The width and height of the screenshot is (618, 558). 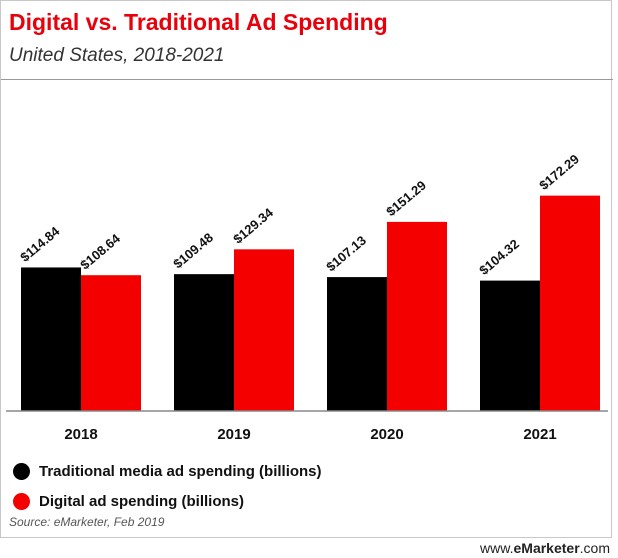 What do you see at coordinates (80, 434) in the screenshot?
I see `x-tick-label-2018: 2018` at bounding box center [80, 434].